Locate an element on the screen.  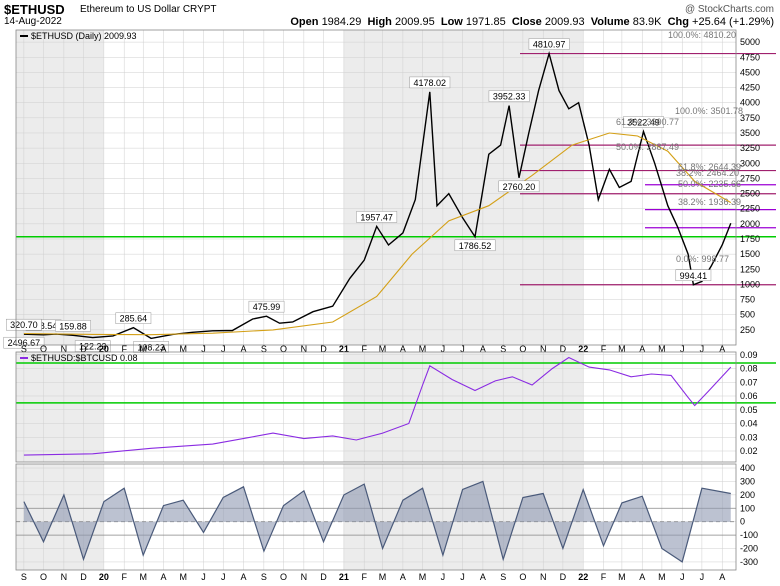
chg-label: Chg is located at coordinates (678, 22).